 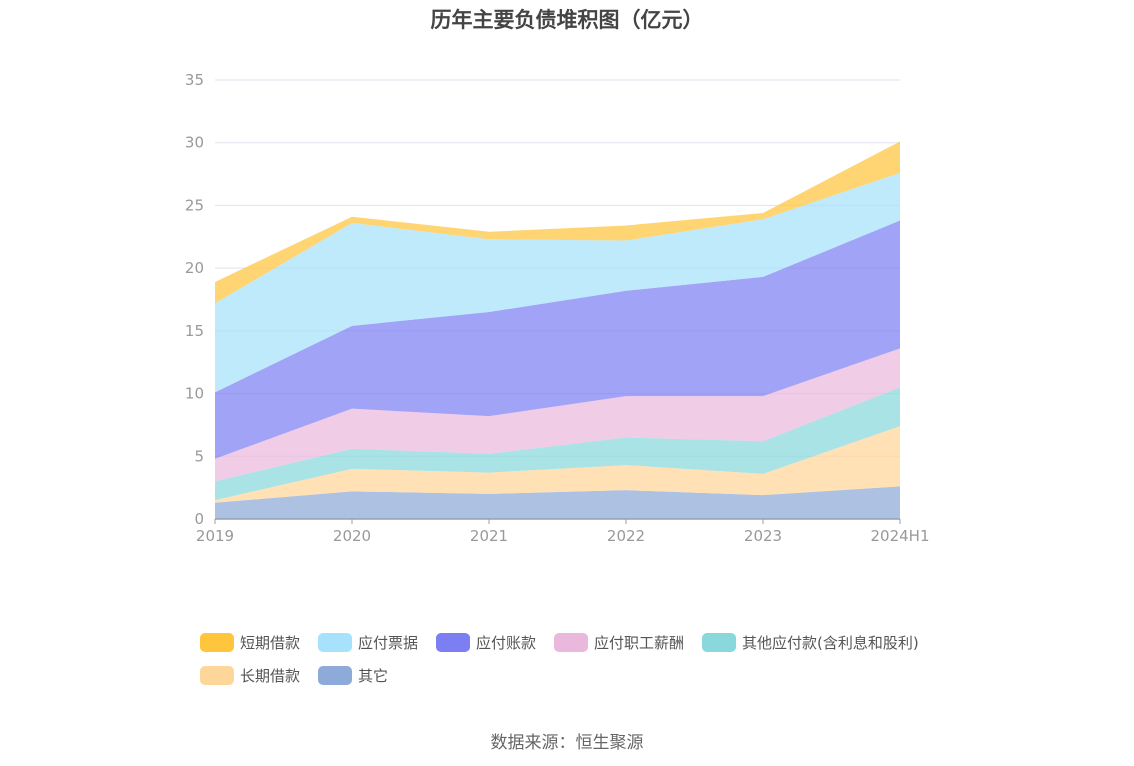 What do you see at coordinates (626, 536) in the screenshot?
I see `x-tick-label: 2022` at bounding box center [626, 536].